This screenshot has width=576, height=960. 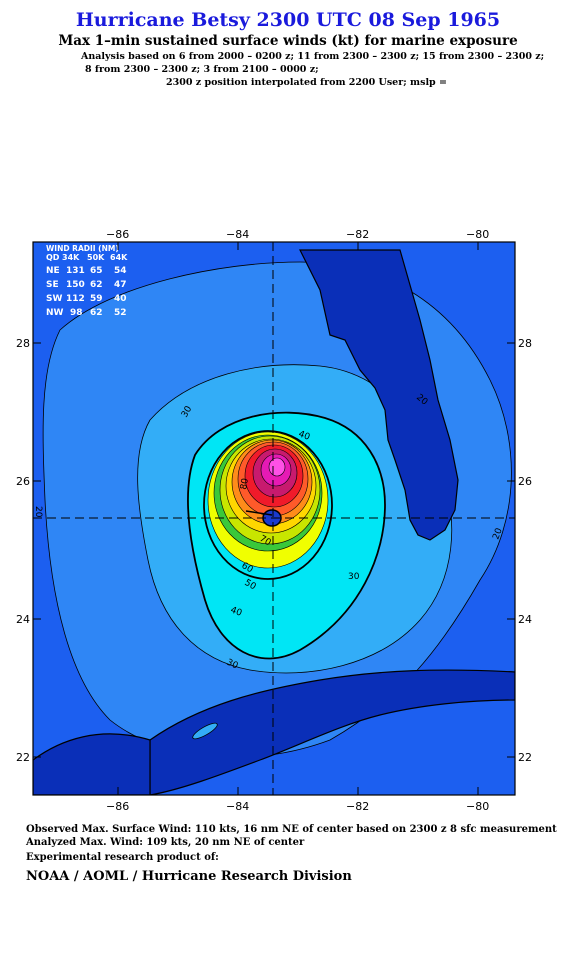 What do you see at coordinates (52, 285) in the screenshot?
I see `wind-radii-quadrant: SE` at bounding box center [52, 285].